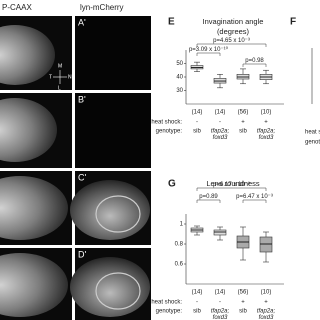  Describe the element at coordinates (254, 197) in the screenshot. I see `p-value: p=6.47 x 10⁻³` at that location.